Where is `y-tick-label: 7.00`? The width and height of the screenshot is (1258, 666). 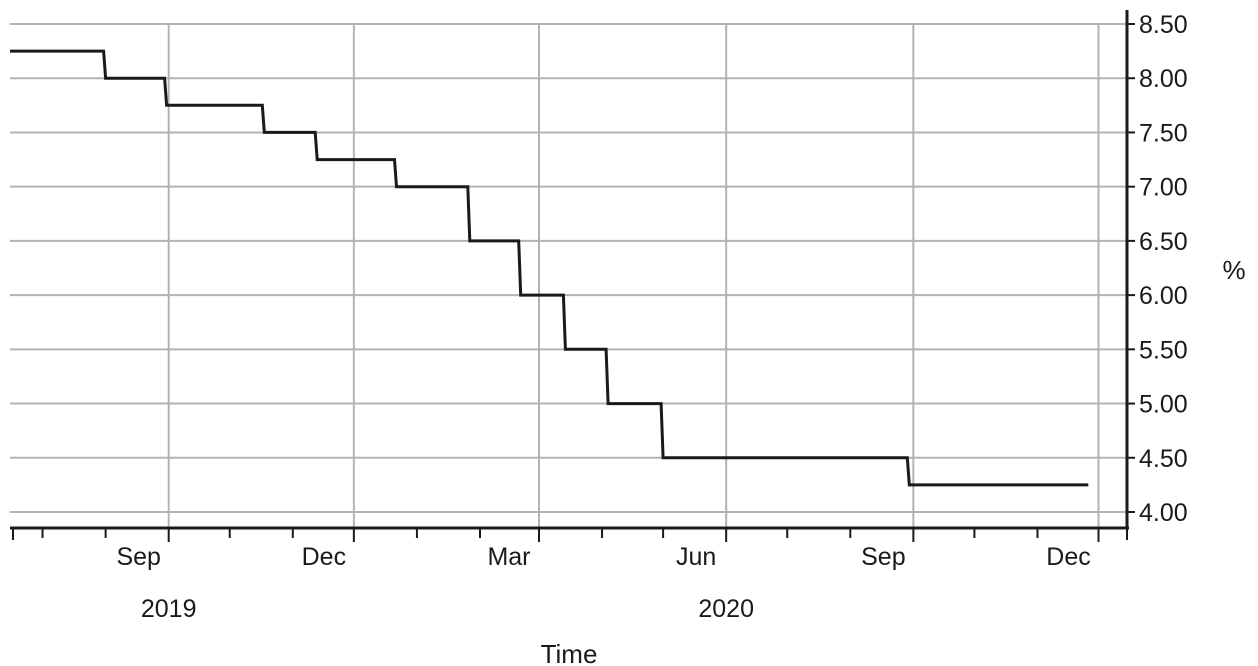
y-tick-label: 7.00 is located at coordinates (1163, 188).